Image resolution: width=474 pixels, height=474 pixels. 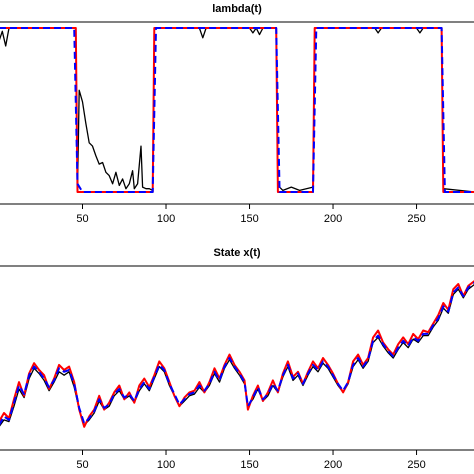 I want to click on state-x-tick-label-50: 50, so click(x=82, y=465).